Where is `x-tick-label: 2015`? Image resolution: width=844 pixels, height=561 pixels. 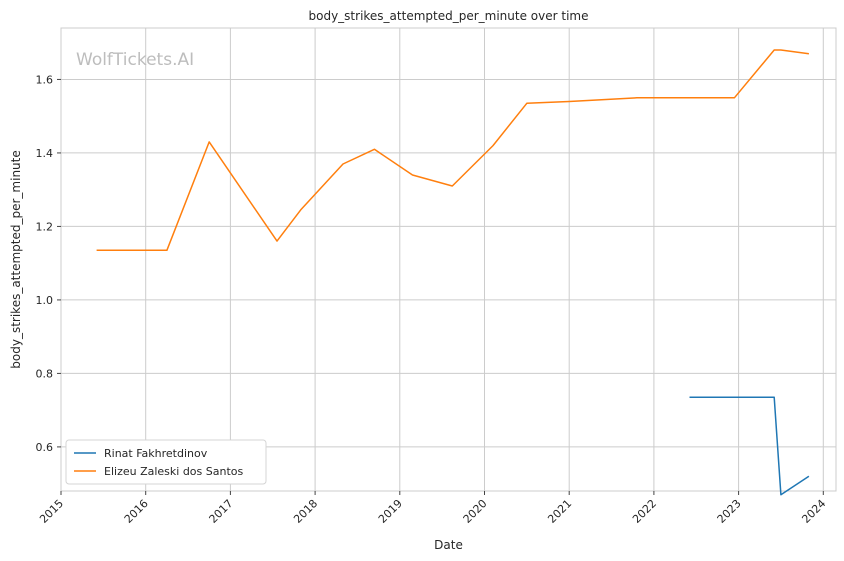 x-tick-label: 2015 is located at coordinates (51, 511).